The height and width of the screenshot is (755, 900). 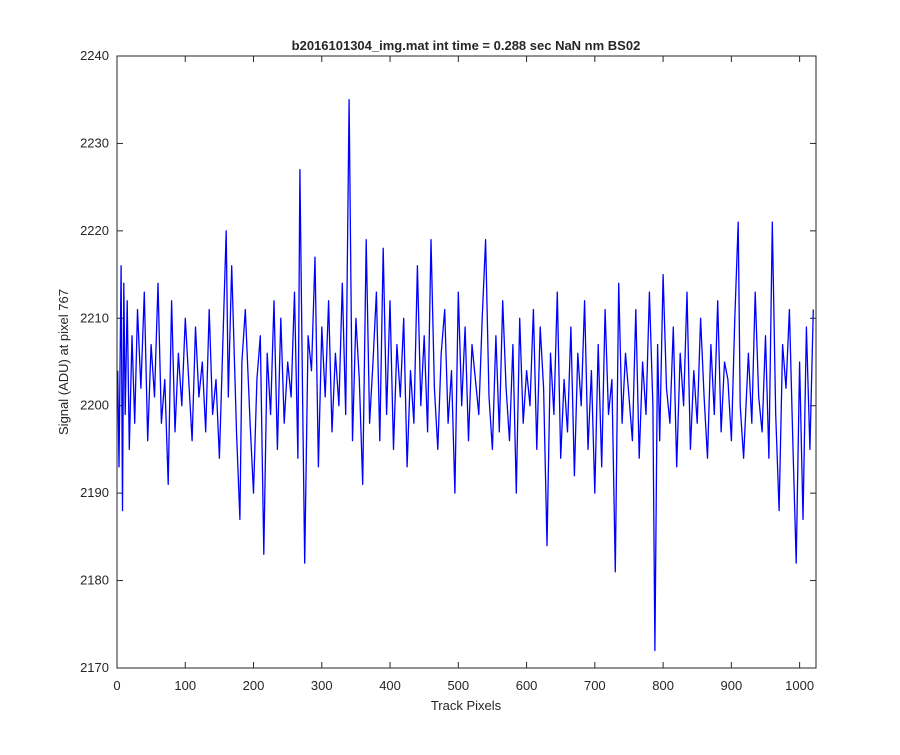 I want to click on x-tick-label: 900, so click(x=732, y=685).